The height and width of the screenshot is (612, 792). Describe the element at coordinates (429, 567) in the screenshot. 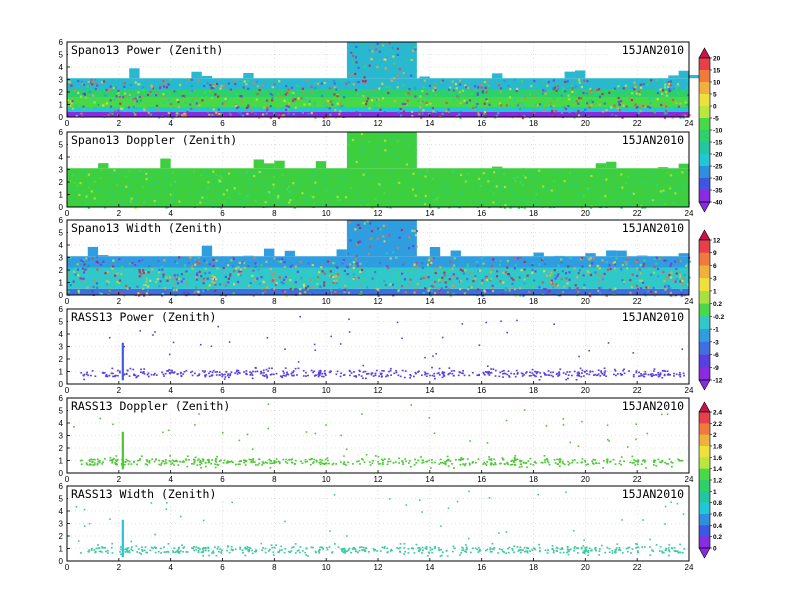

I see `x-tick-label: 14` at that location.